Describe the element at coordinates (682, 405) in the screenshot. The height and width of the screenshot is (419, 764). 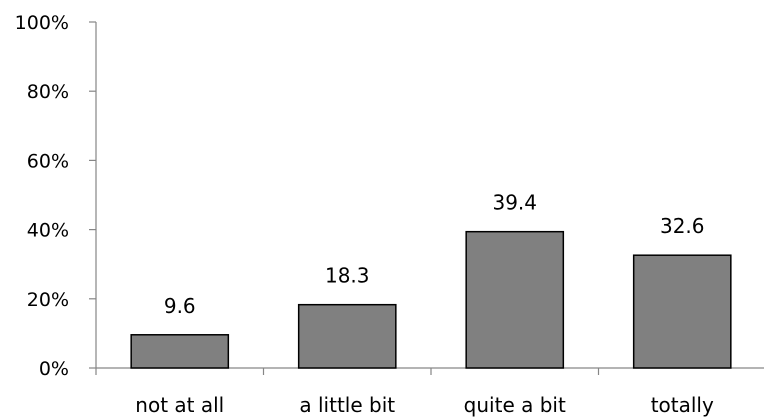
I see `category-label: totally` at that location.